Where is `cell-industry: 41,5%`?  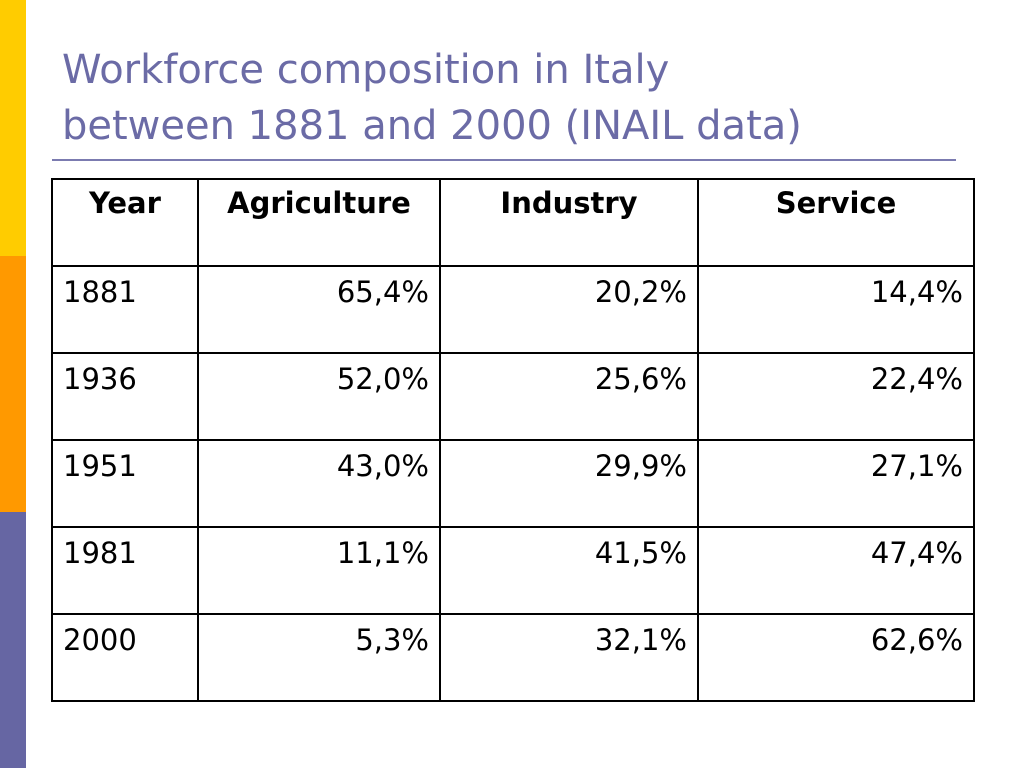
cell-industry: 41,5% is located at coordinates (569, 570).